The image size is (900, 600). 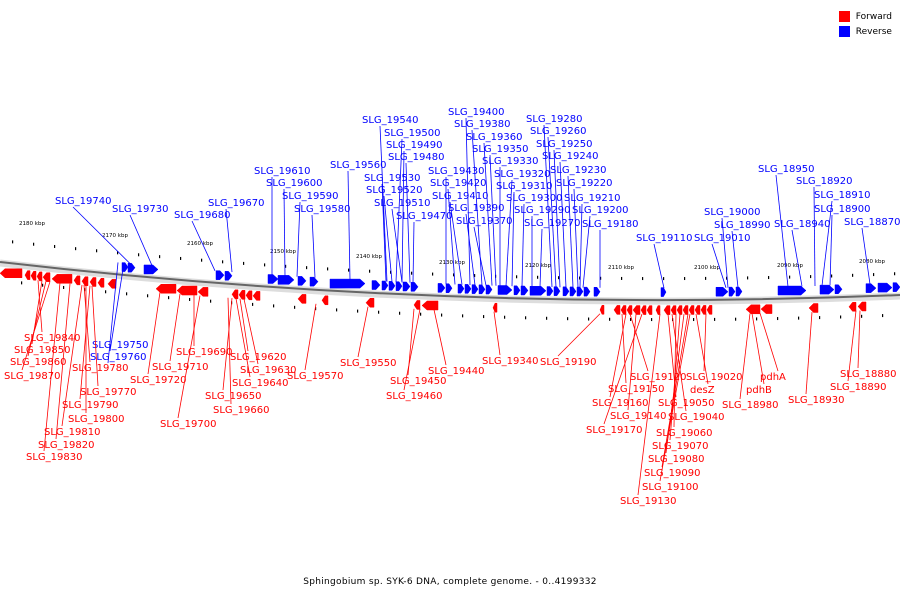 I want to click on scale-tick-label: 2170 kbp, so click(x=115, y=236).